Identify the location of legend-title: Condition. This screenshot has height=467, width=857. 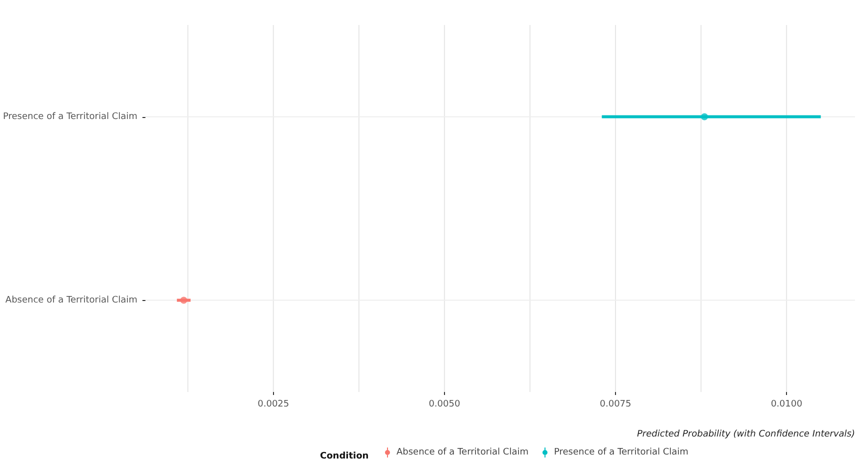
(344, 457).